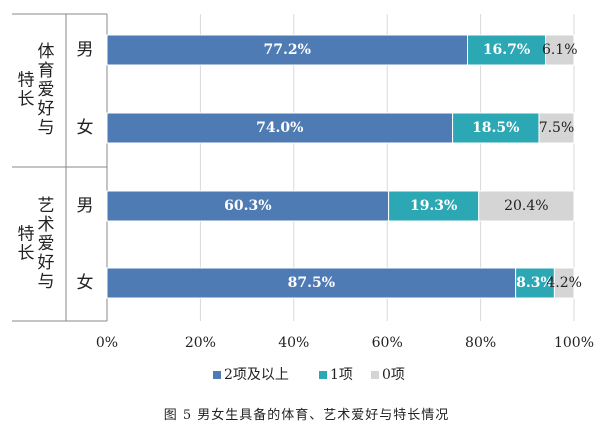 Image resolution: width=613 pixels, height=436 pixels. Describe the element at coordinates (480, 343) in the screenshot. I see `x-tick-label: 80%` at that location.